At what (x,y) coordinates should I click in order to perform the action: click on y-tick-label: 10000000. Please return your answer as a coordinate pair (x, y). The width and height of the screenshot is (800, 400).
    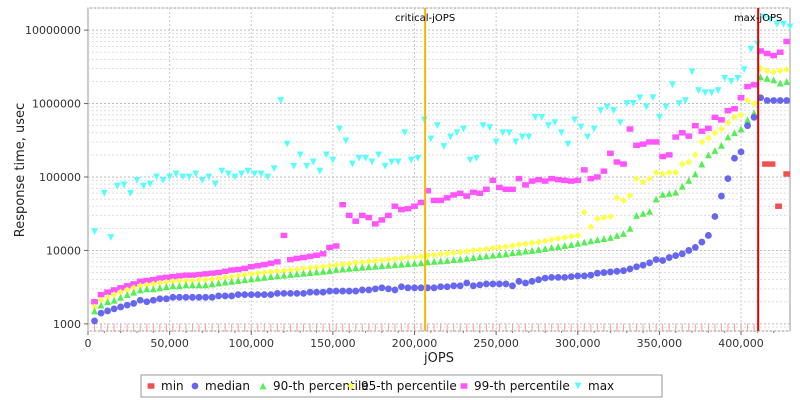
    Looking at the image, I should click on (53, 30).